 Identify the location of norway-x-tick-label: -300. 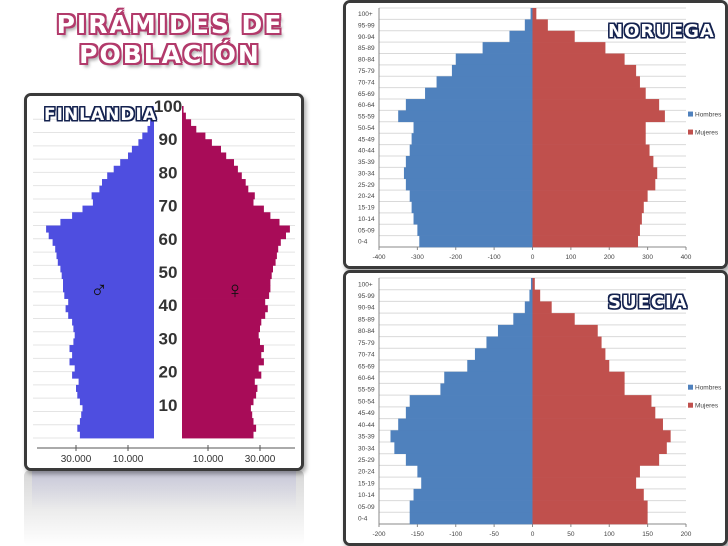
(417, 257).